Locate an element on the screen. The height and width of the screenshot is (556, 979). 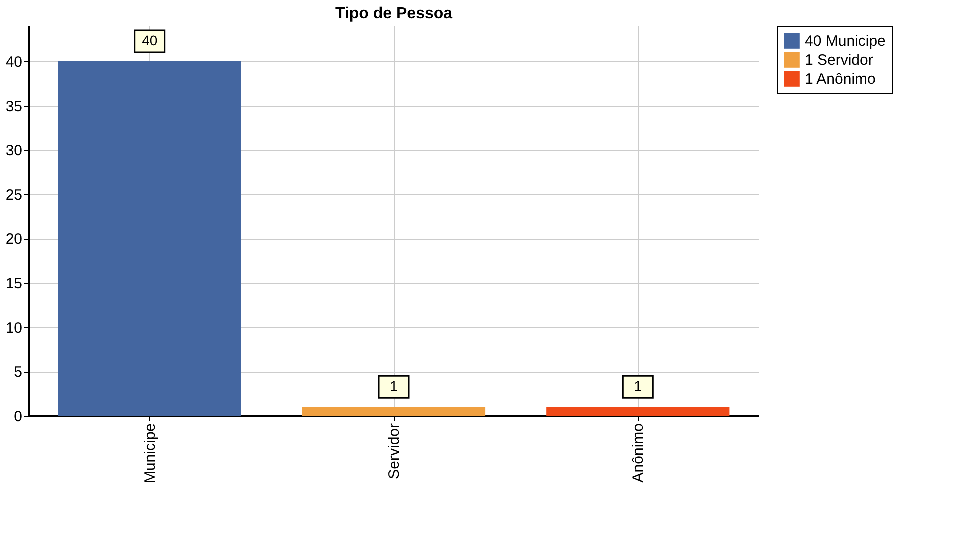
y-tick-label: 25 is located at coordinates (14, 195).